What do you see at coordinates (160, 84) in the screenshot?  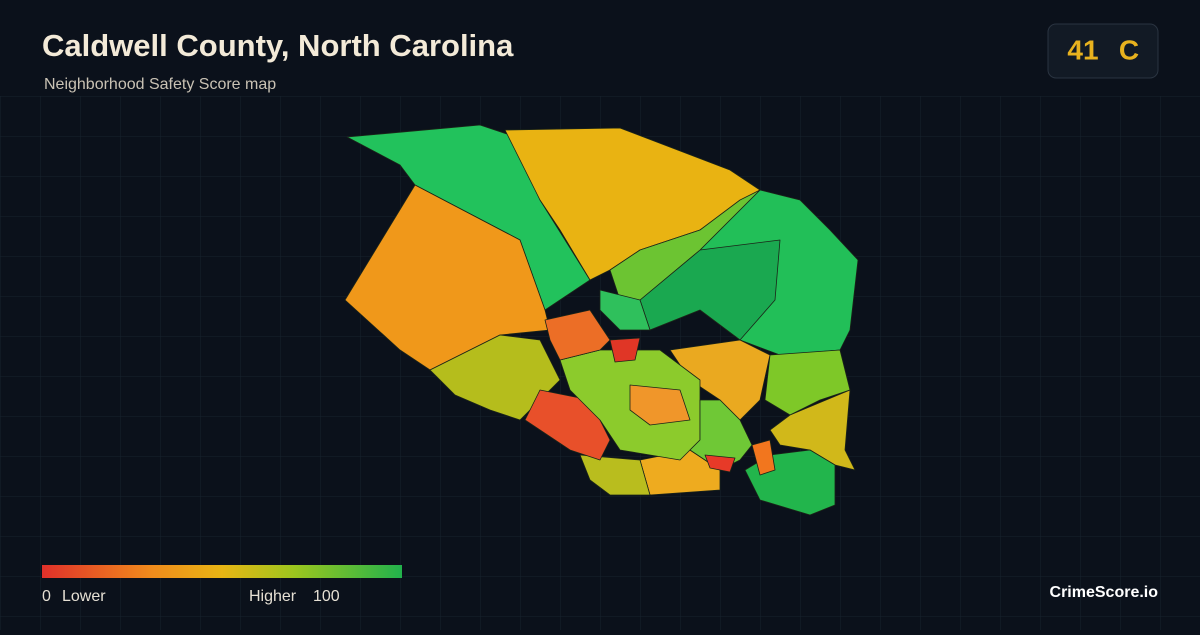 I see `subtitle: Neighborhood Safety Score map` at bounding box center [160, 84].